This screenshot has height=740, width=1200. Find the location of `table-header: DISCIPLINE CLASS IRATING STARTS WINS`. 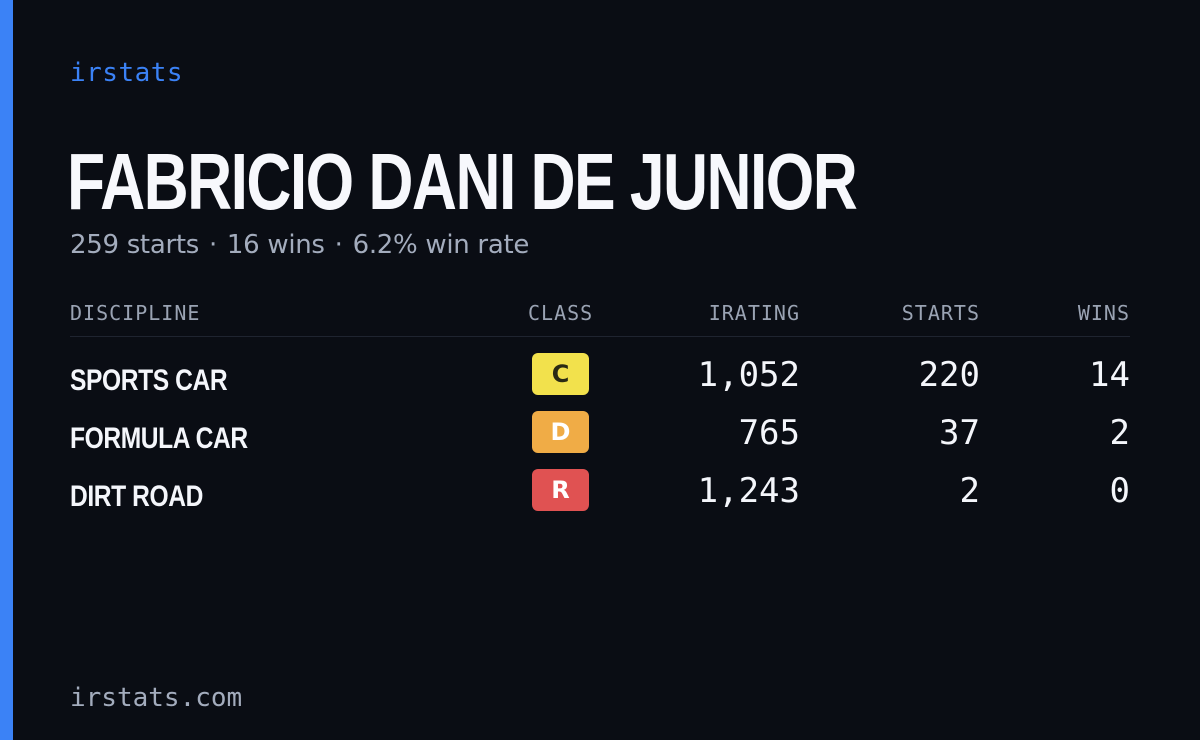

table-header: DISCIPLINE CLASS IRATING STARTS WINS is located at coordinates (600, 316).